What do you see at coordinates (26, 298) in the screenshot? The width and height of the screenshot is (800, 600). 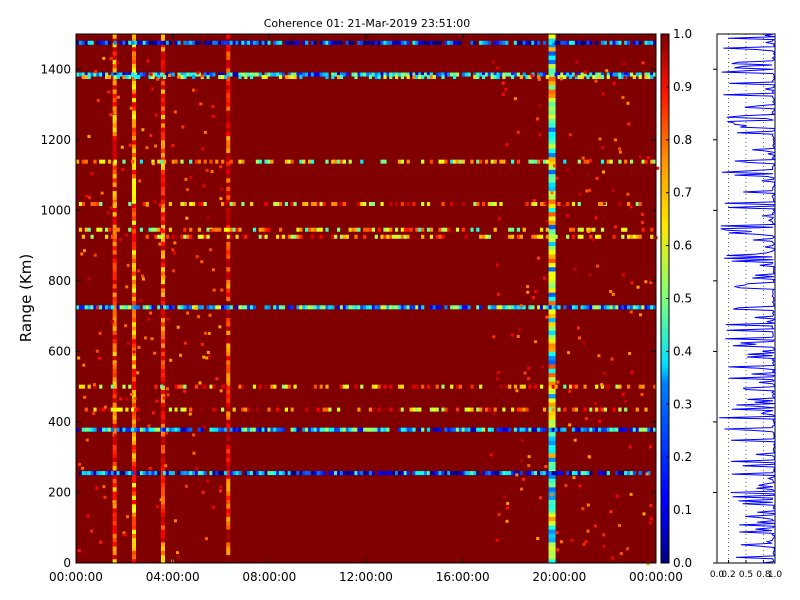 I see `y-axis-label: Range (Km)` at bounding box center [26, 298].